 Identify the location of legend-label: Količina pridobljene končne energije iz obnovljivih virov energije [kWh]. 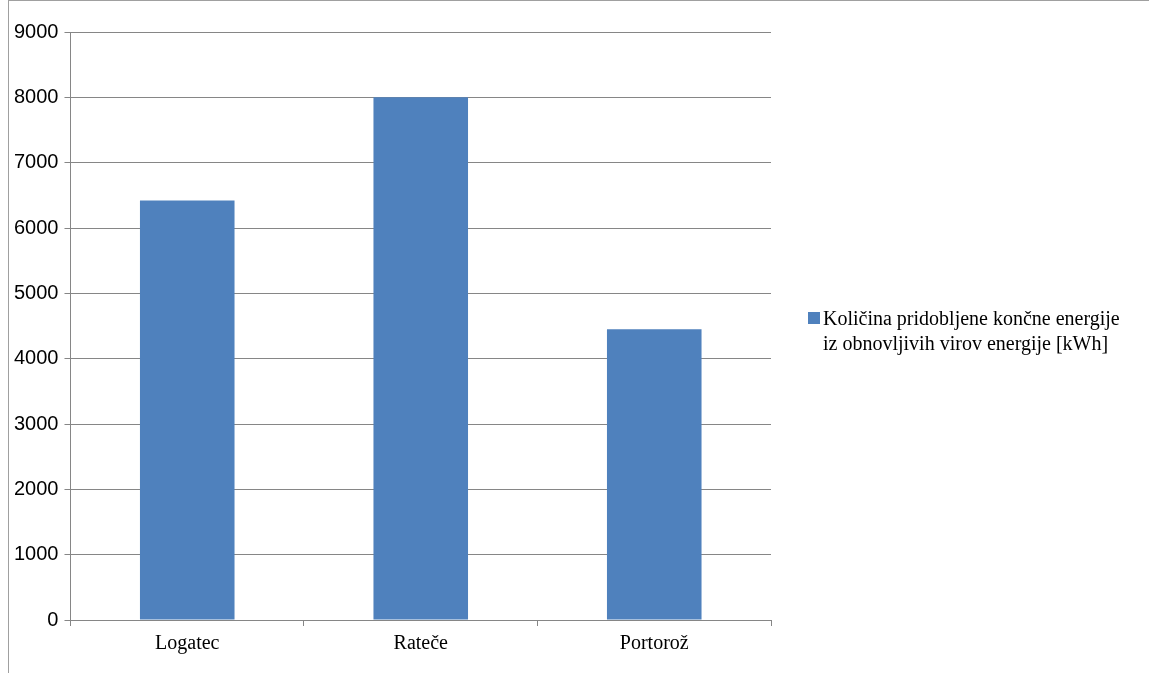
(972, 331).